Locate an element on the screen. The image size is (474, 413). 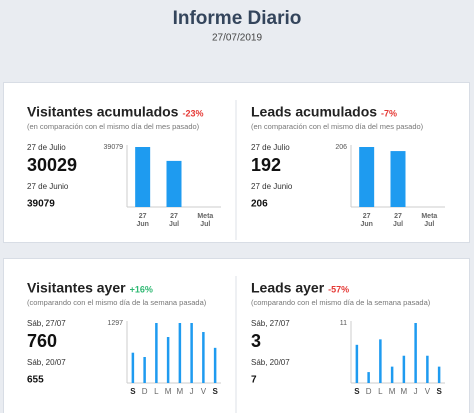
page-title: Informe Diario is located at coordinates (237, 18).